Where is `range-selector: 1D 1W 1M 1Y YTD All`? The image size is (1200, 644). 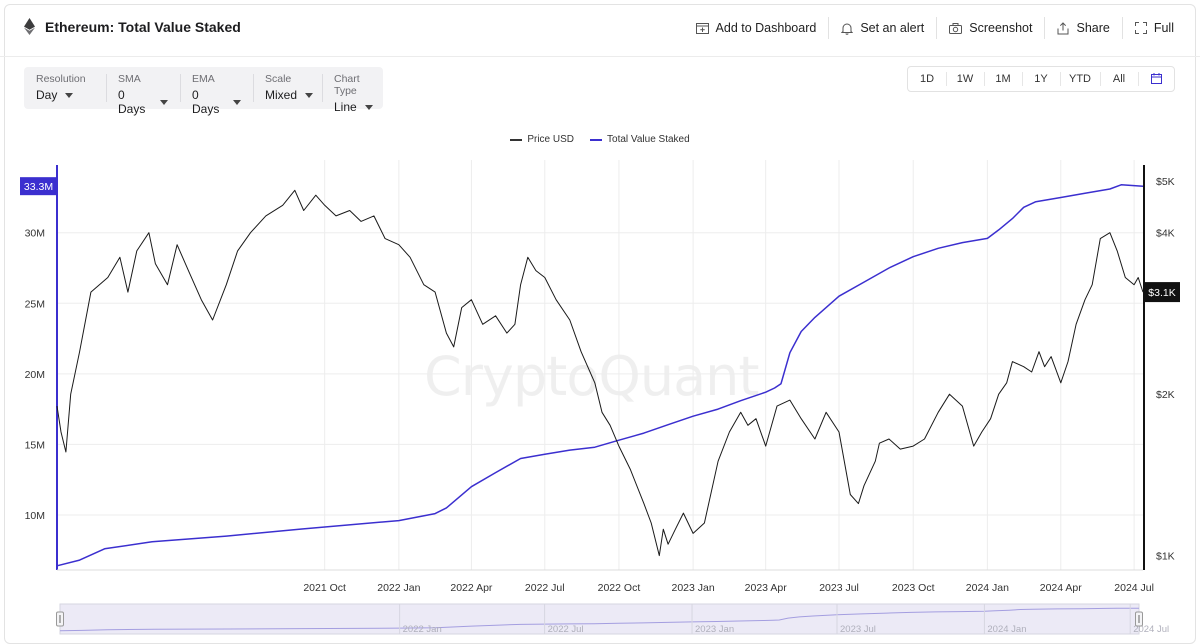
range-selector: 1D 1W 1M 1Y YTD All is located at coordinates (1041, 79).